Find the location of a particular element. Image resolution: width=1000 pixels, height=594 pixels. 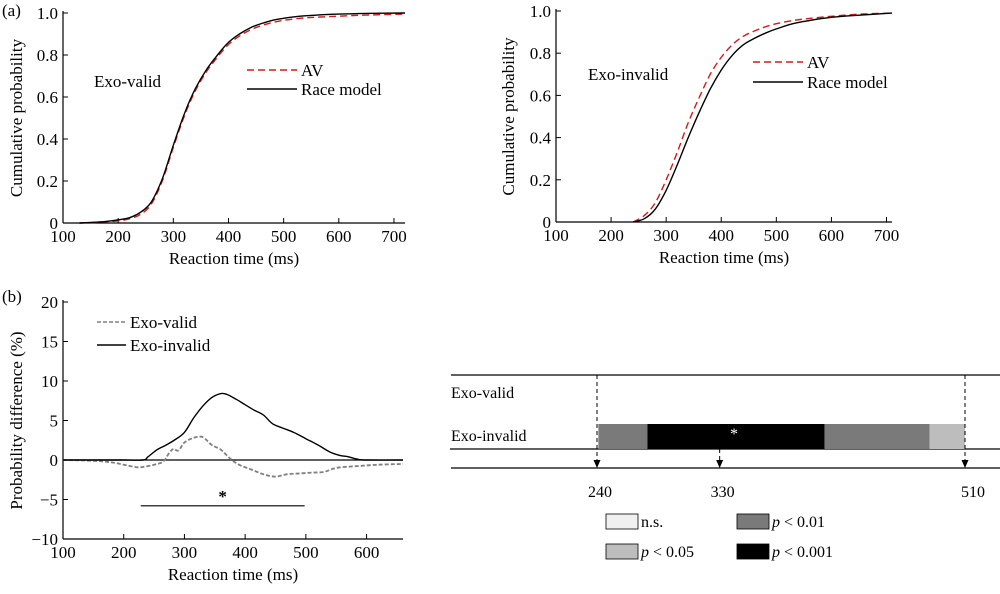

legend-threshold: < 0.05 is located at coordinates (671, 552).